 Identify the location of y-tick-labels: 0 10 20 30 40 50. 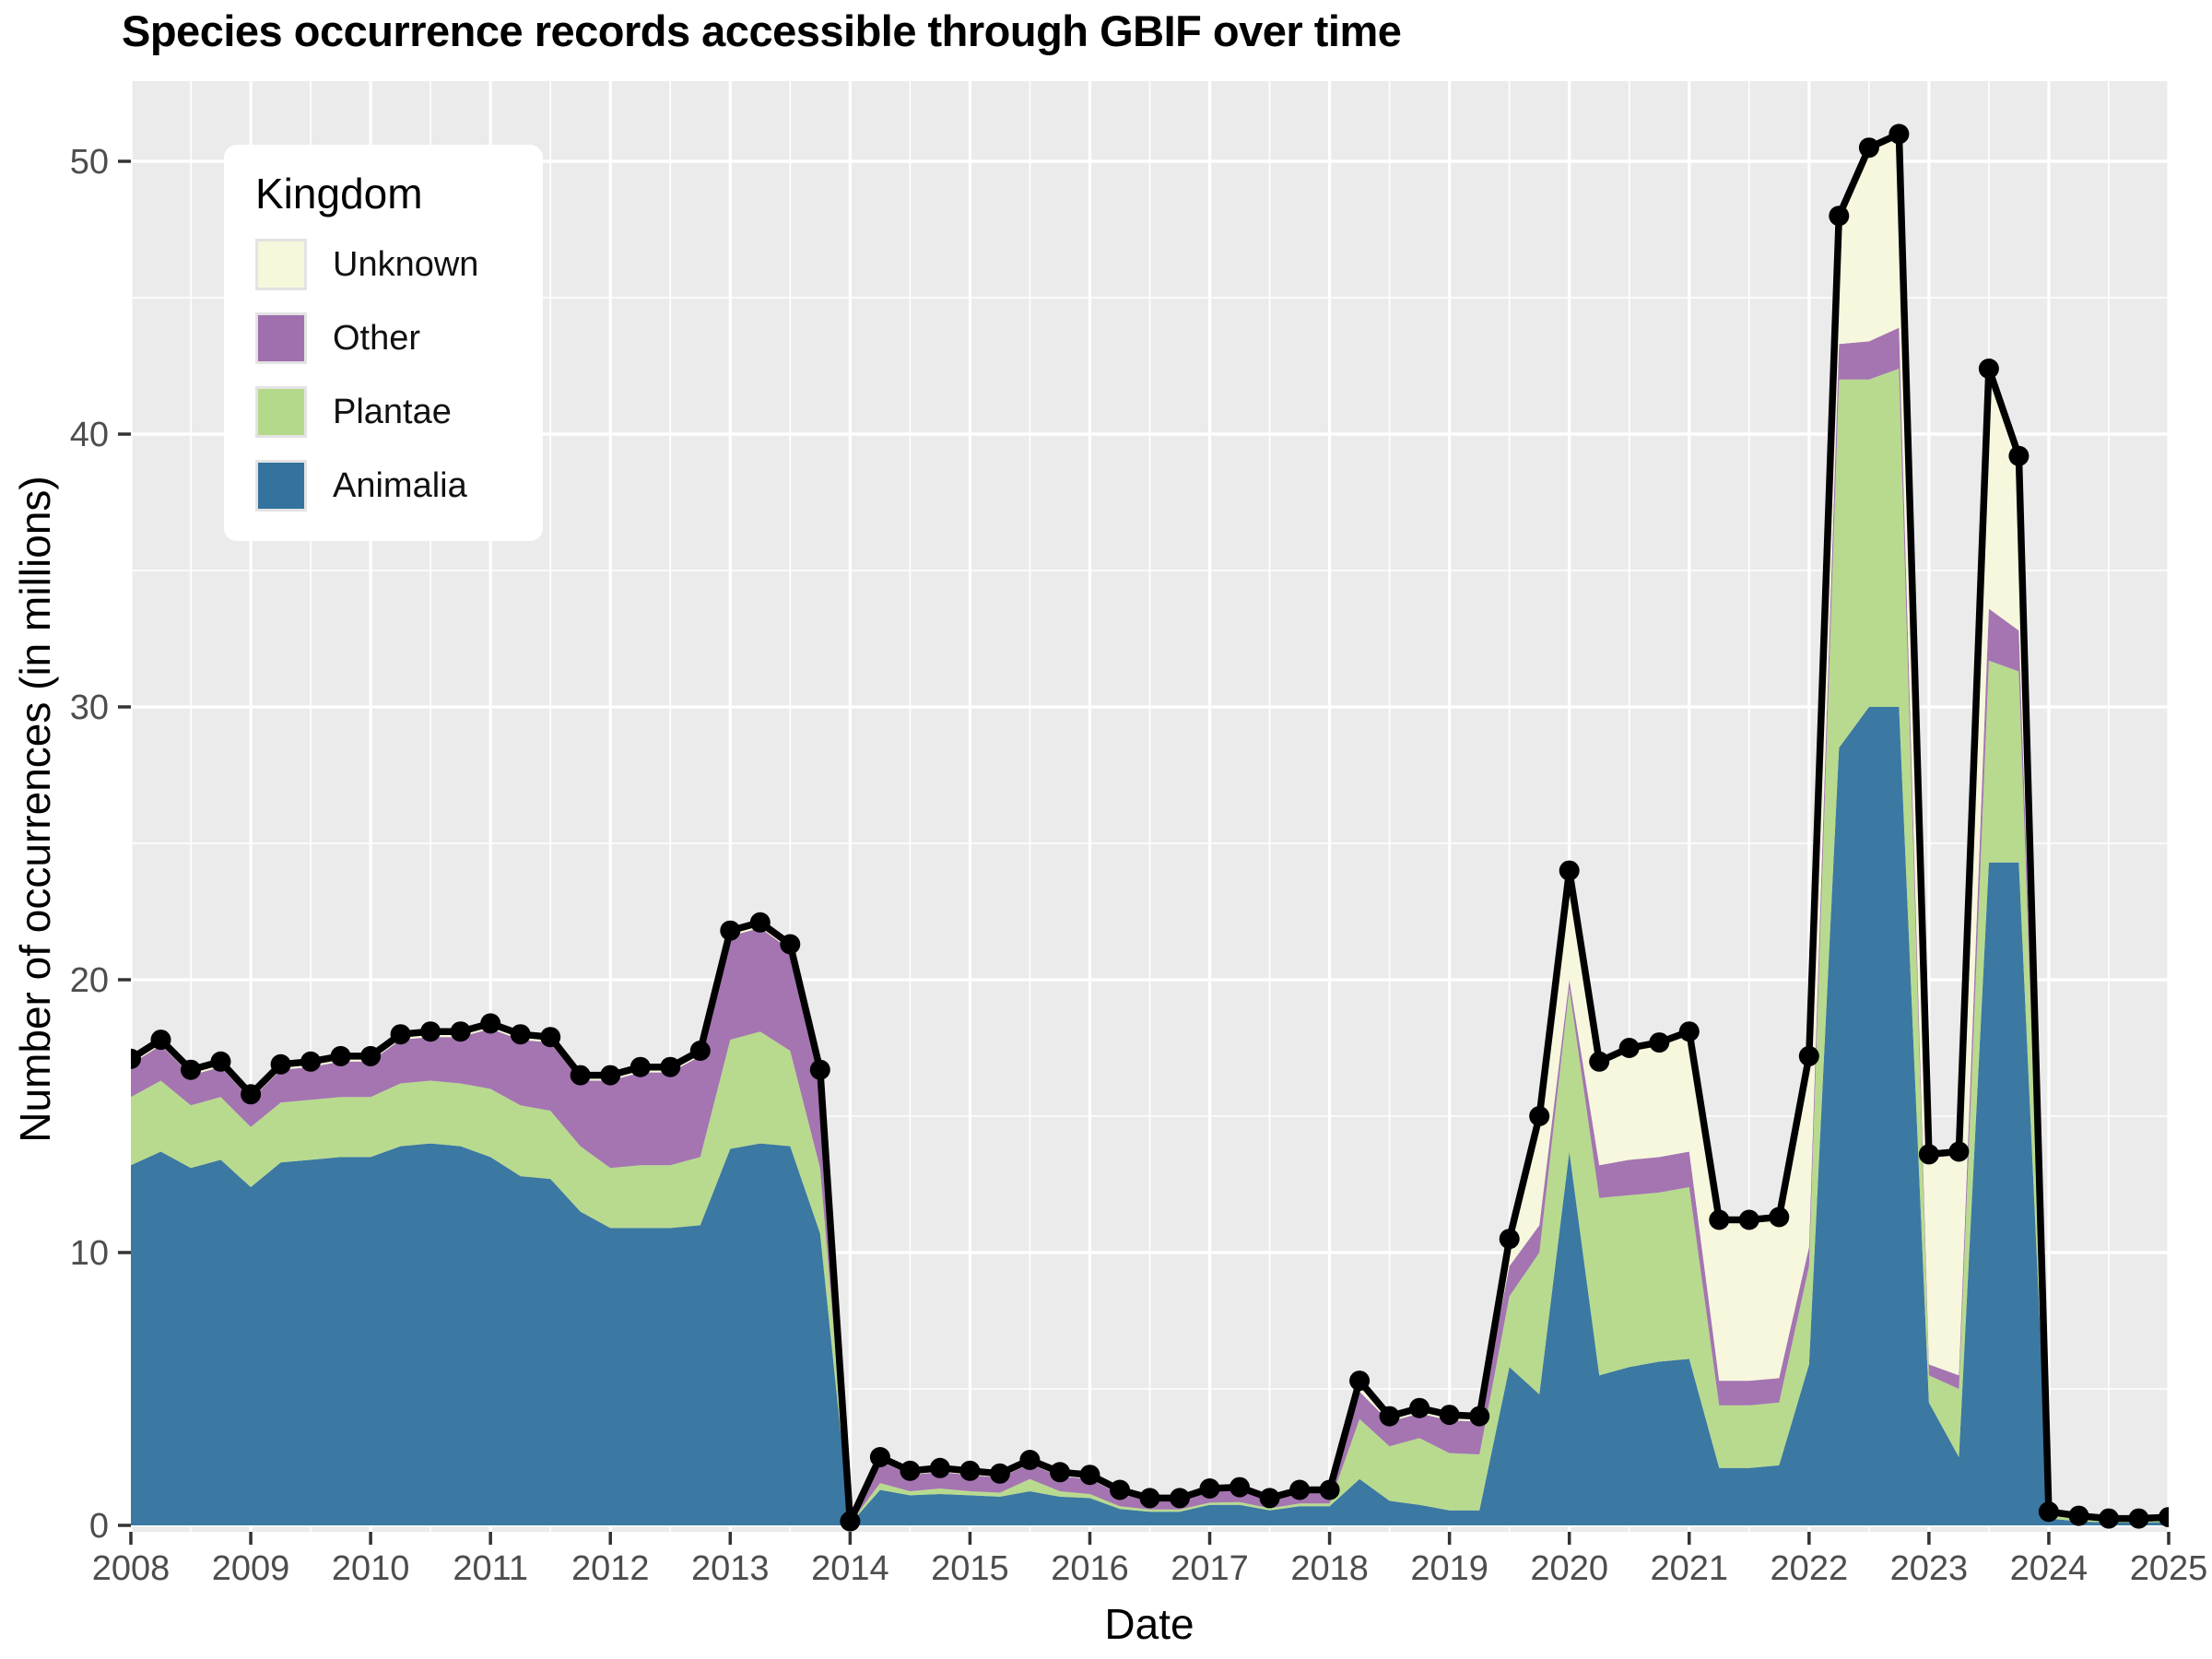
(89, 844).